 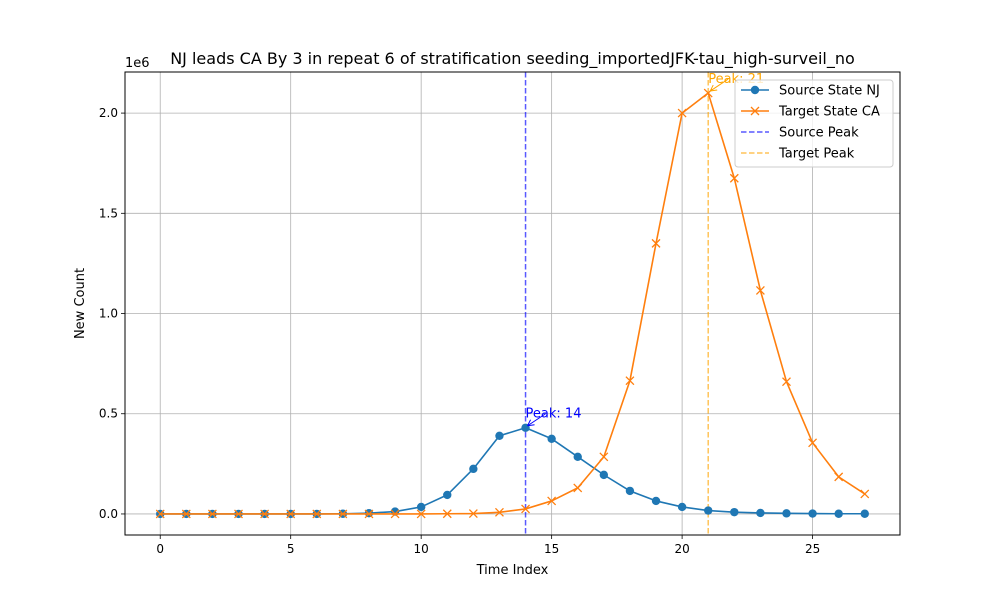 What do you see at coordinates (137, 63) in the screenshot?
I see `y-axis-offset-label: 1e6` at bounding box center [137, 63].